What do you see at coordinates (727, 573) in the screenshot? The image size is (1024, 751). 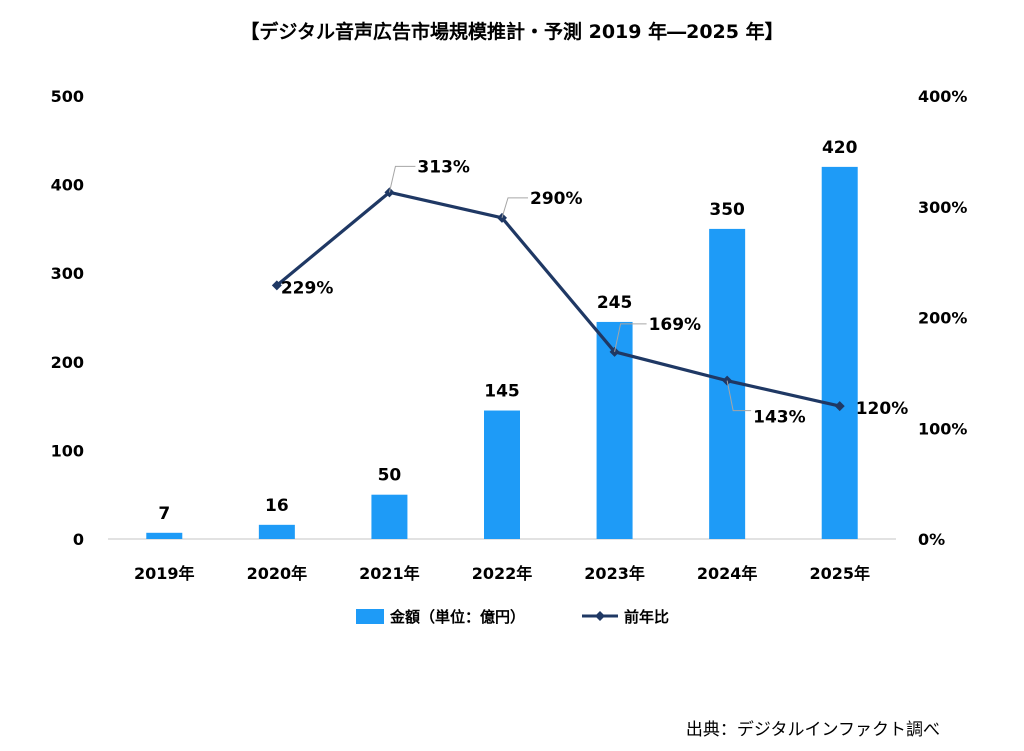 I see `x-tick-label: 2024年` at bounding box center [727, 573].